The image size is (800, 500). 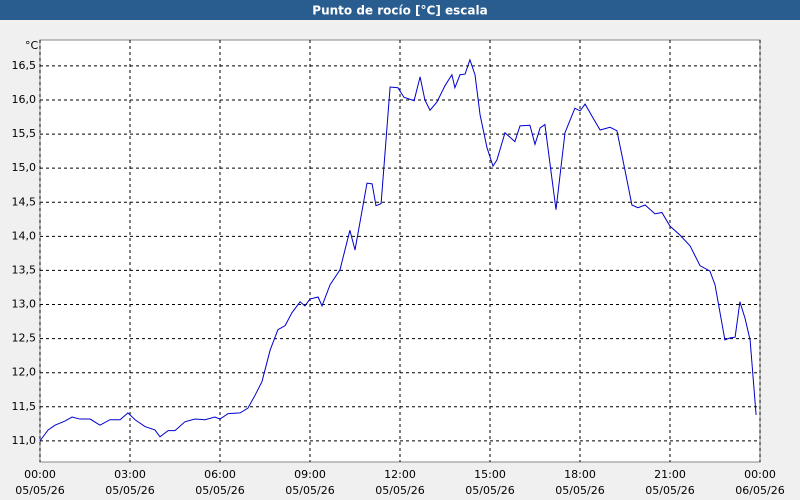 I want to click on y-tick-label: 15,0, so click(x=24, y=167).